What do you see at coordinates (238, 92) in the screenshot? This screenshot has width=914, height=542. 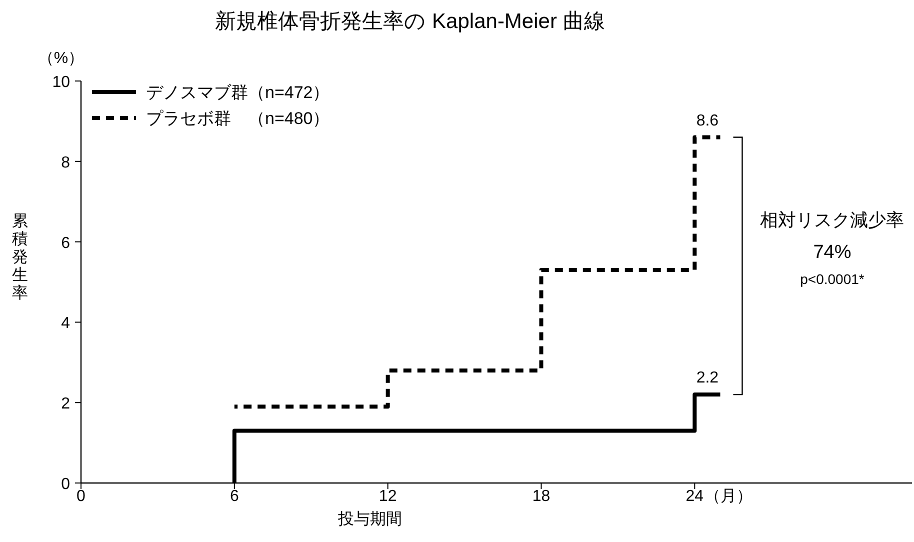 I see `legend-label: デノスマブ群（n=472）` at bounding box center [238, 92].